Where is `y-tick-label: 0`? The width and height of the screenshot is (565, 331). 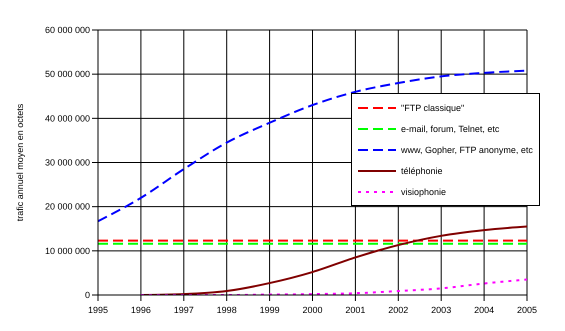 y-tick-label: 0 is located at coordinates (87, 295).